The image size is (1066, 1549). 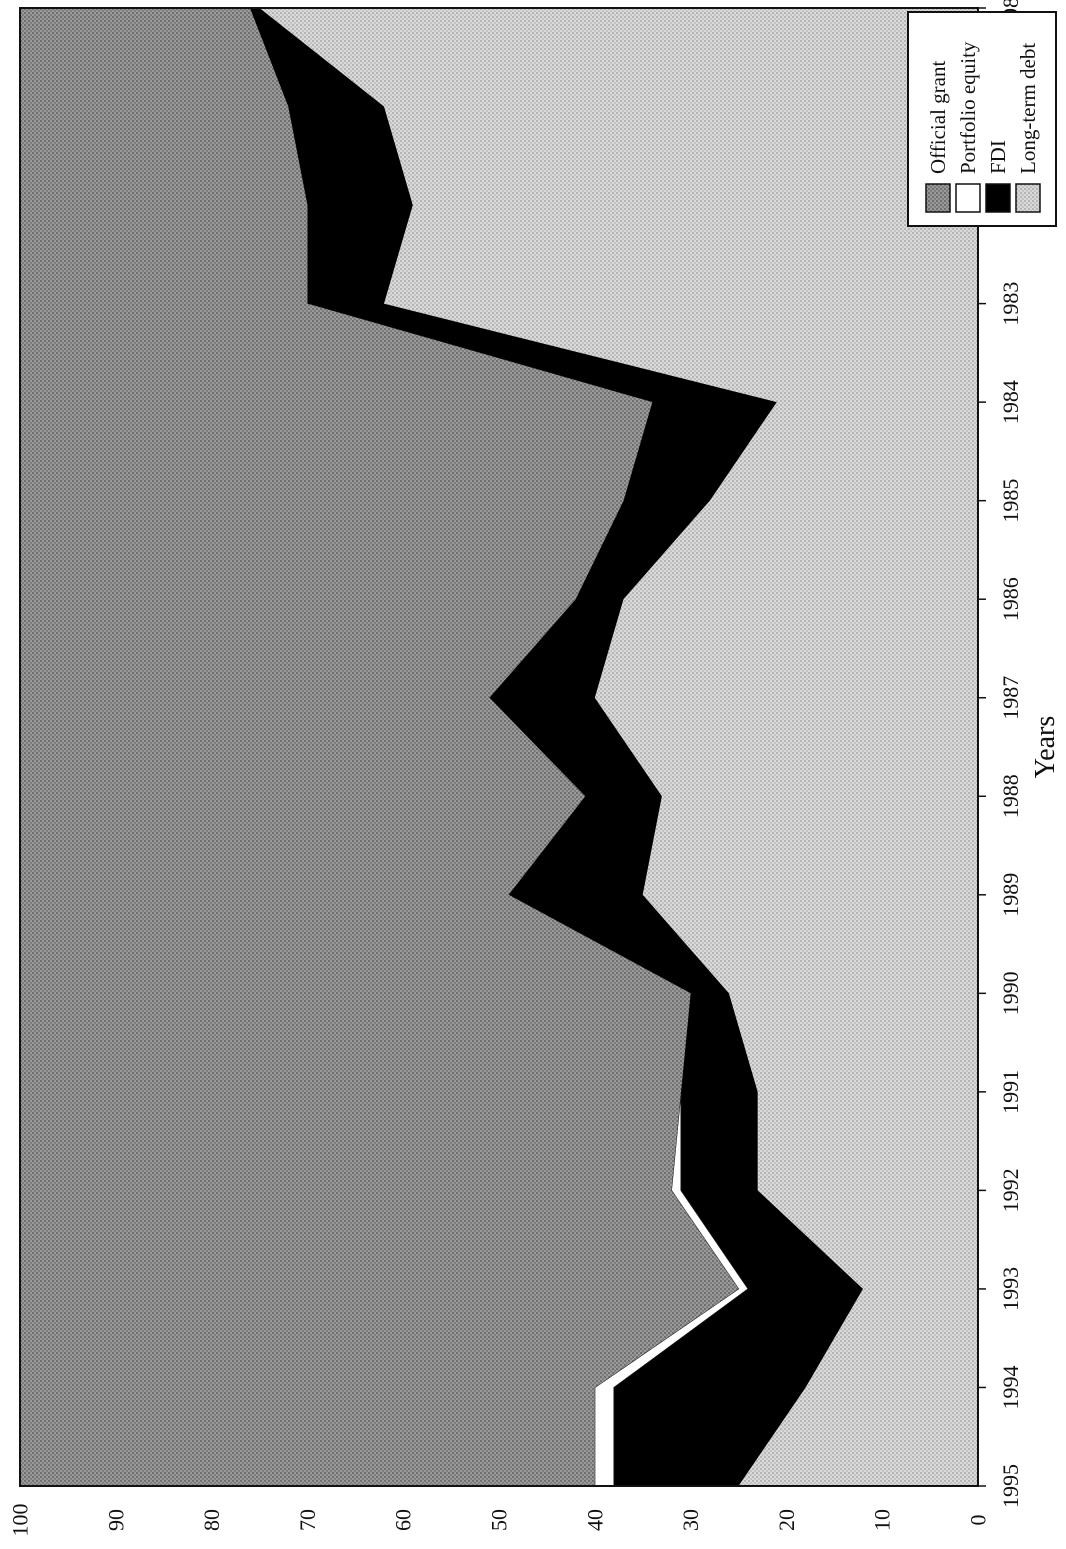 What do you see at coordinates (594, 1520) in the screenshot?
I see `y-tick-label-bottom: 40` at bounding box center [594, 1520].